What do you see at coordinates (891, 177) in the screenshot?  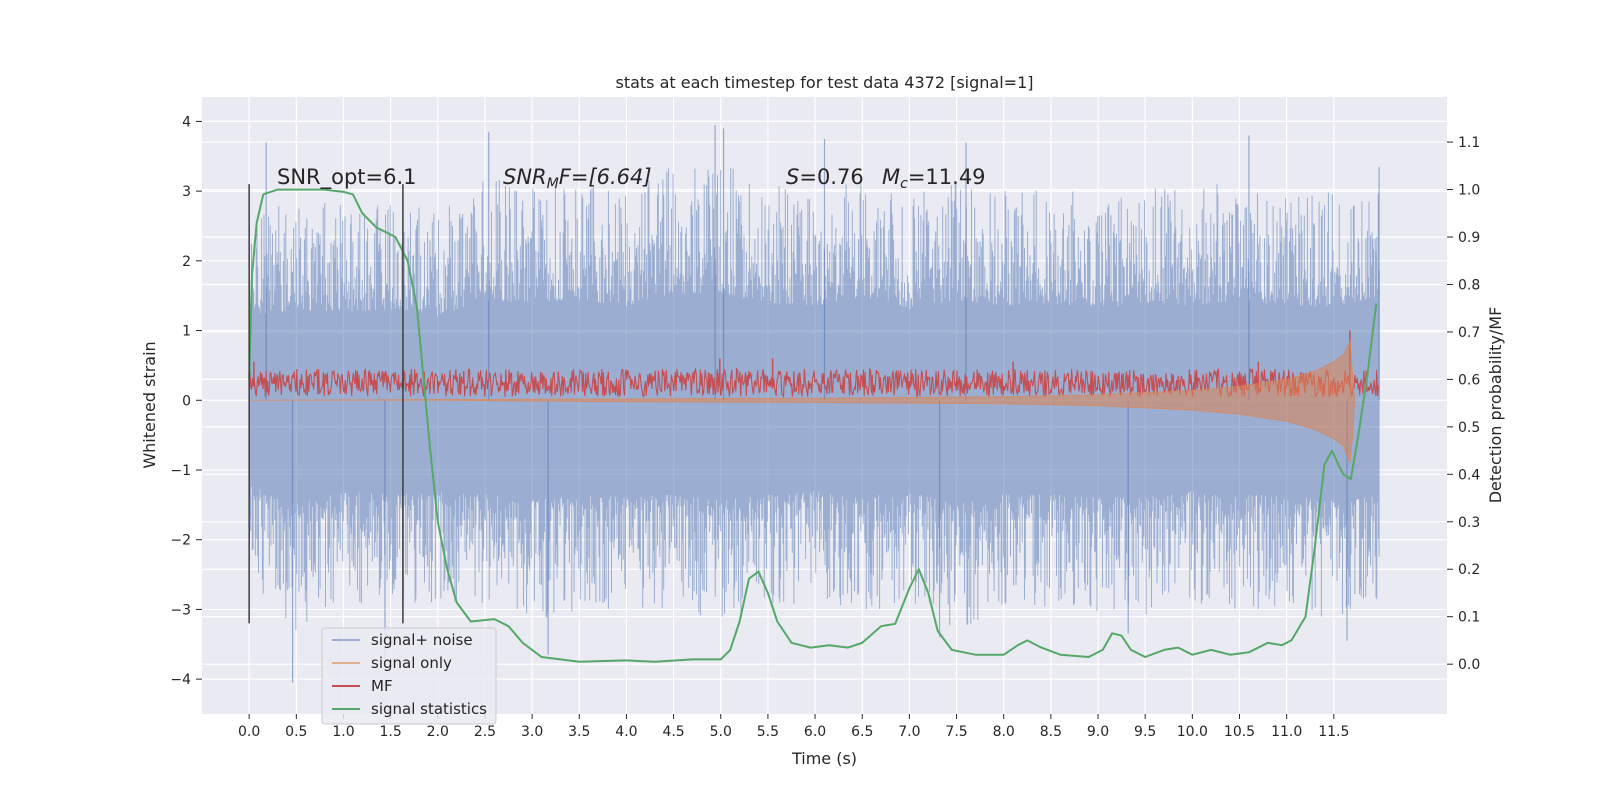 I see `mc-symbol: M` at bounding box center [891, 177].